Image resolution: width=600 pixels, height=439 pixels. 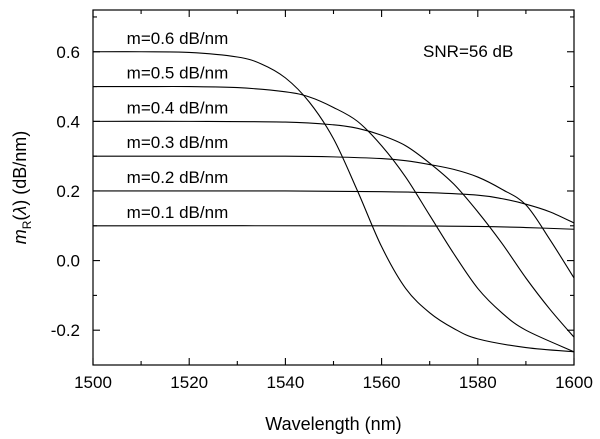 What do you see at coordinates (68, 261) in the screenshot?
I see `y-tick-label: 0.0` at bounding box center [68, 261].